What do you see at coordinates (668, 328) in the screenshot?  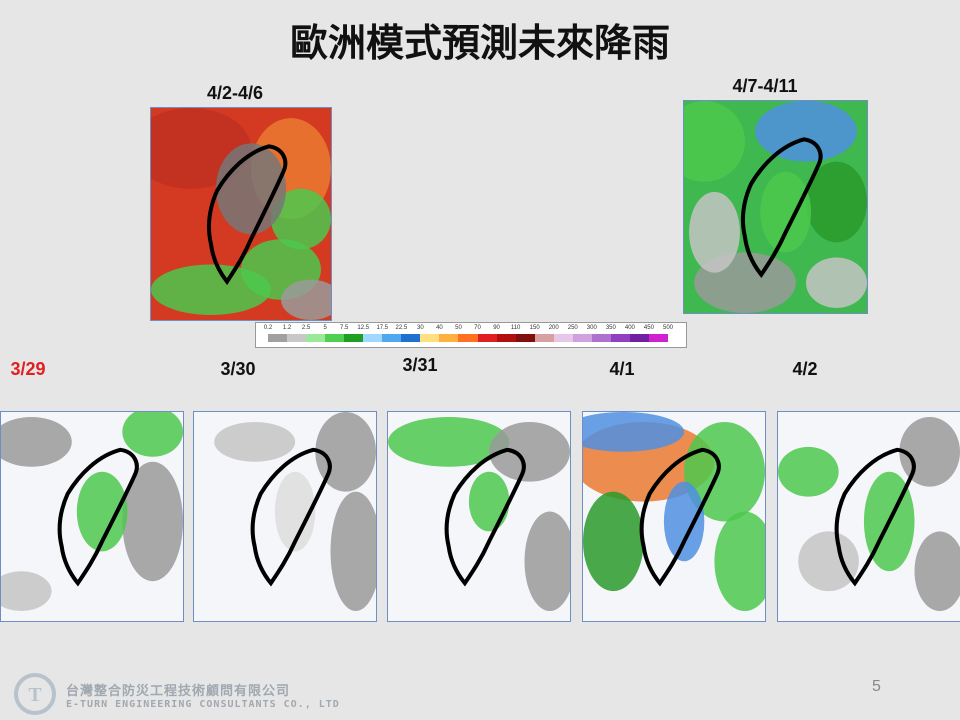 I see `colorbar-label: 500` at bounding box center [668, 328].